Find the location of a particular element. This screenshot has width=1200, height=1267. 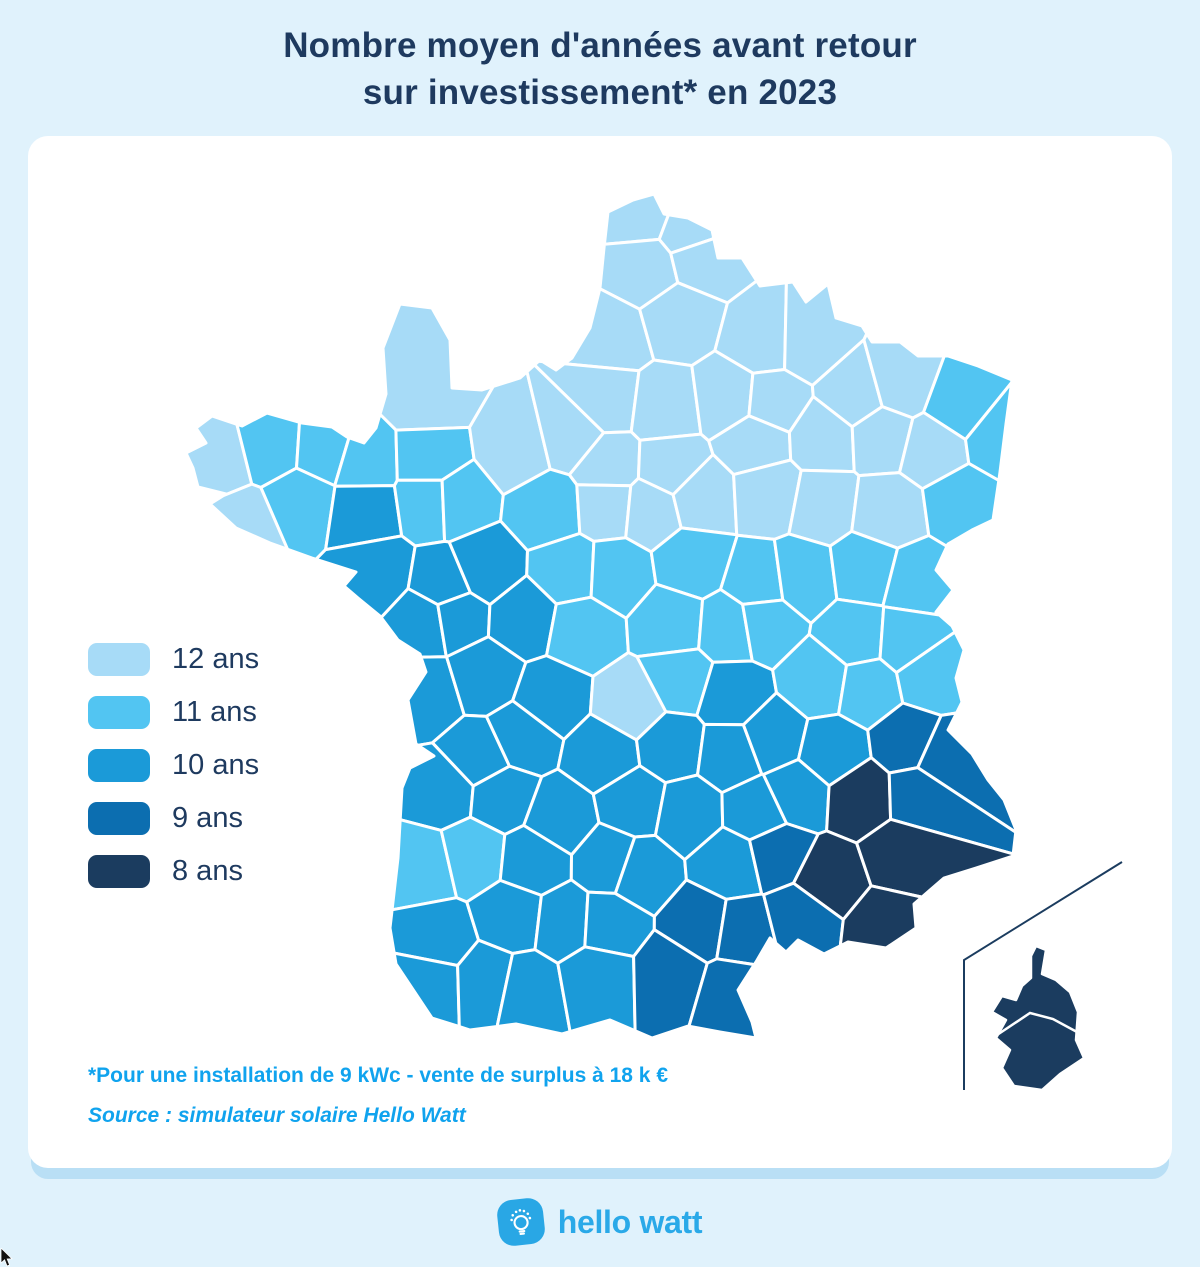

legend-item-12-ans: 12 ans is located at coordinates (173, 659).